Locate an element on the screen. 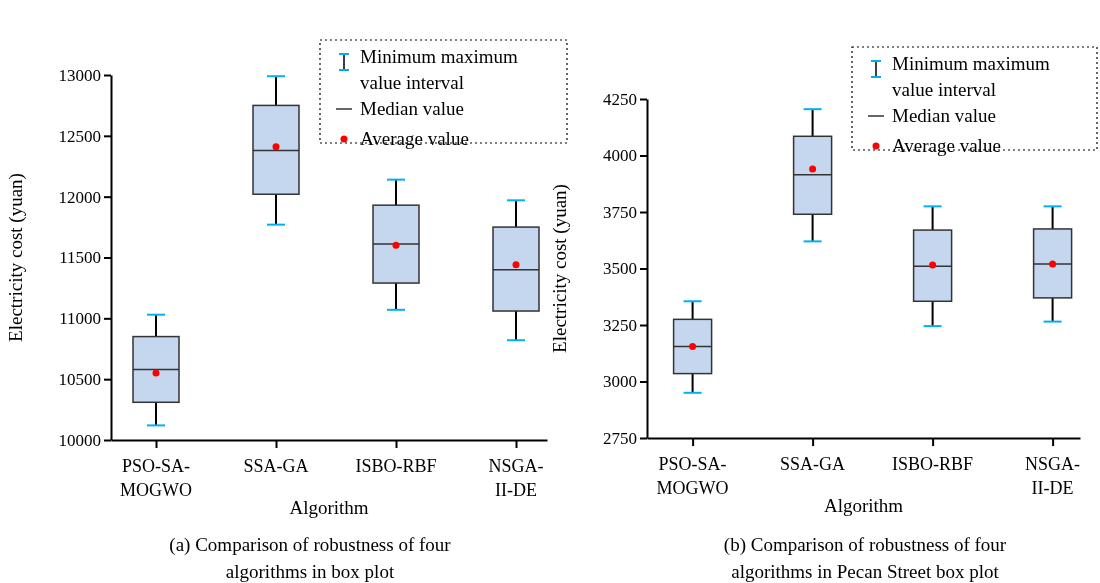  y-tick-label: 11000 is located at coordinates (80, 319).